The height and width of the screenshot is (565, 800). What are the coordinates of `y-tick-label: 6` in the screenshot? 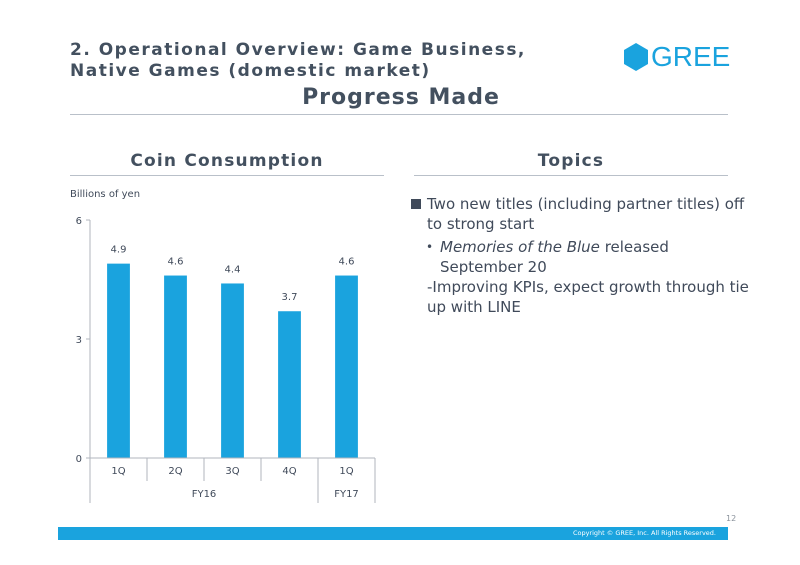 It's located at (79, 221).